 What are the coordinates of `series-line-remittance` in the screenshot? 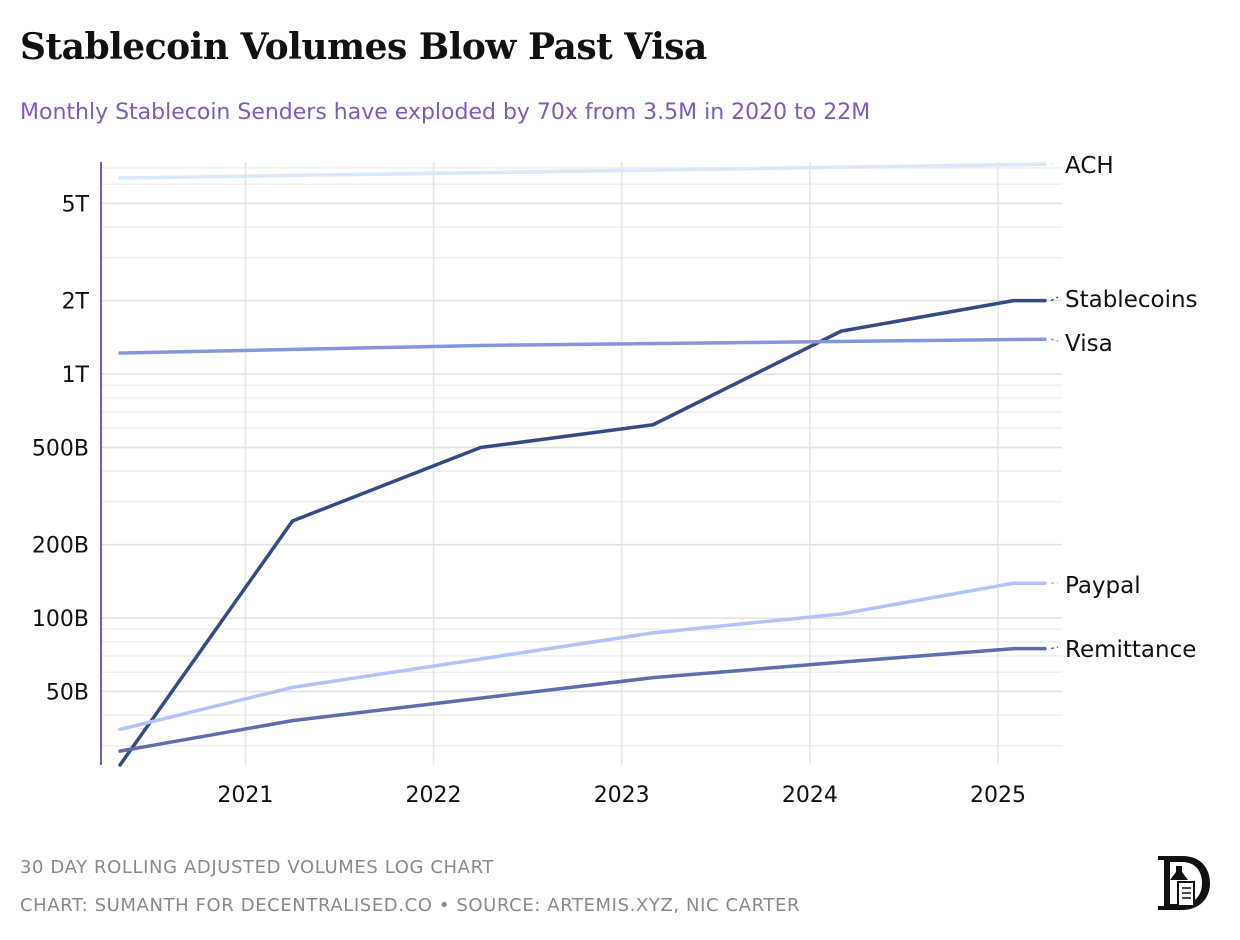 It's located at (582, 699).